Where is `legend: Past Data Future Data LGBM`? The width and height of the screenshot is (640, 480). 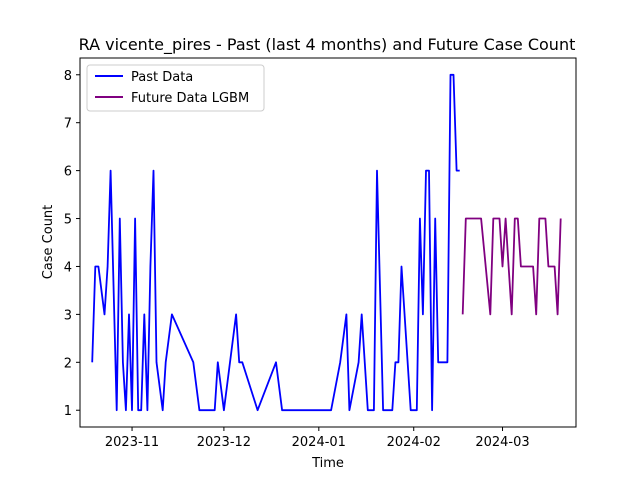
legend: Past Data Future Data LGBM is located at coordinates (175, 88).